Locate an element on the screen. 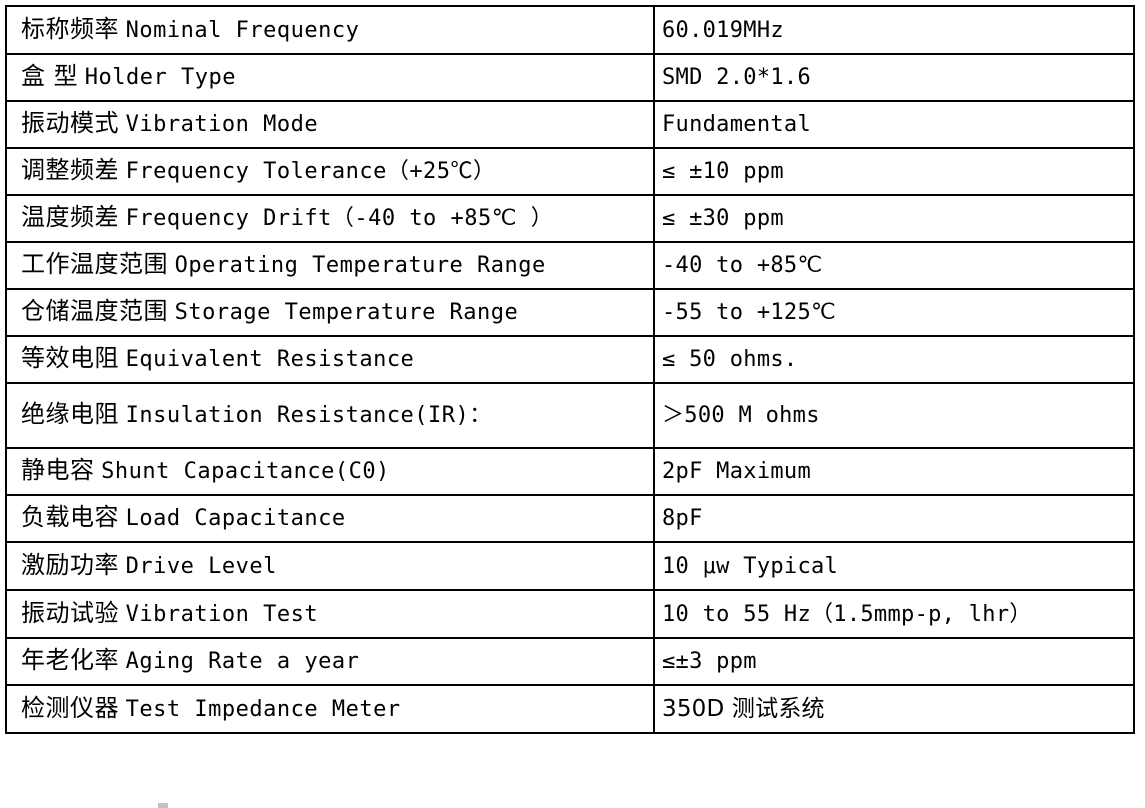  parameter-label-latin: Frequency Drift（-40 to +85℃ ） is located at coordinates (339, 219).